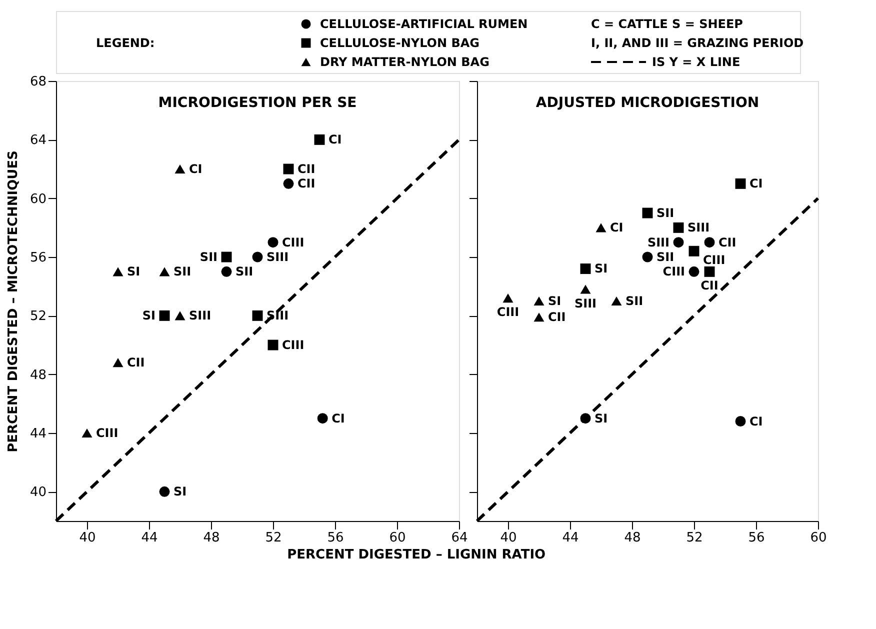 This screenshot has width=876, height=629. What do you see at coordinates (424, 24) in the screenshot?
I see `legend-label: CELLULOSE-ARTIFICIAL RUMEN` at bounding box center [424, 24].